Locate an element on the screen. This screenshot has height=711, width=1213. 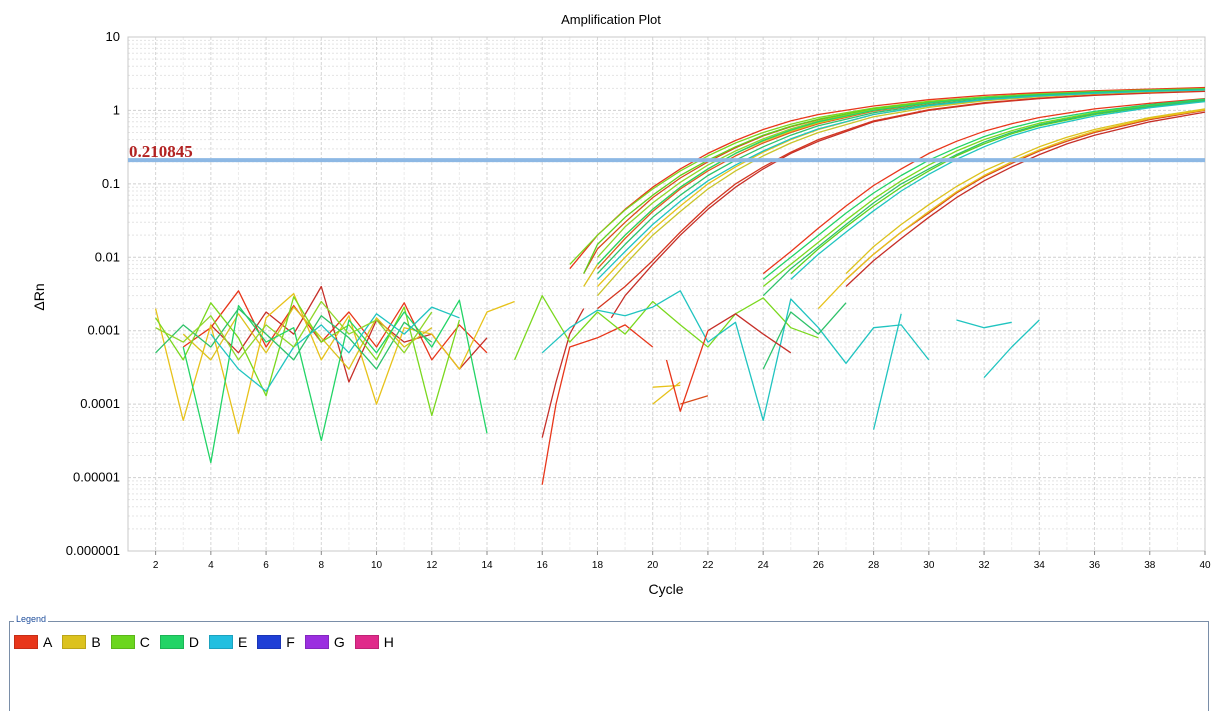
x-tick-label: 36 is located at coordinates (1095, 565).